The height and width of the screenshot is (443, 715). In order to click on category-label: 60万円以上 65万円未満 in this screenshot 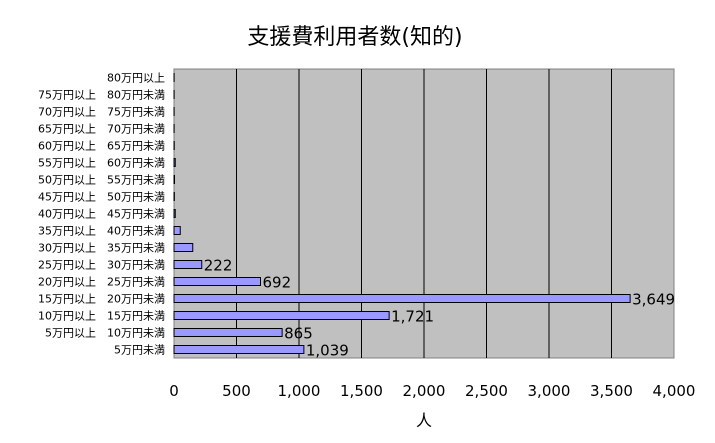, I will do `click(101, 146)`.